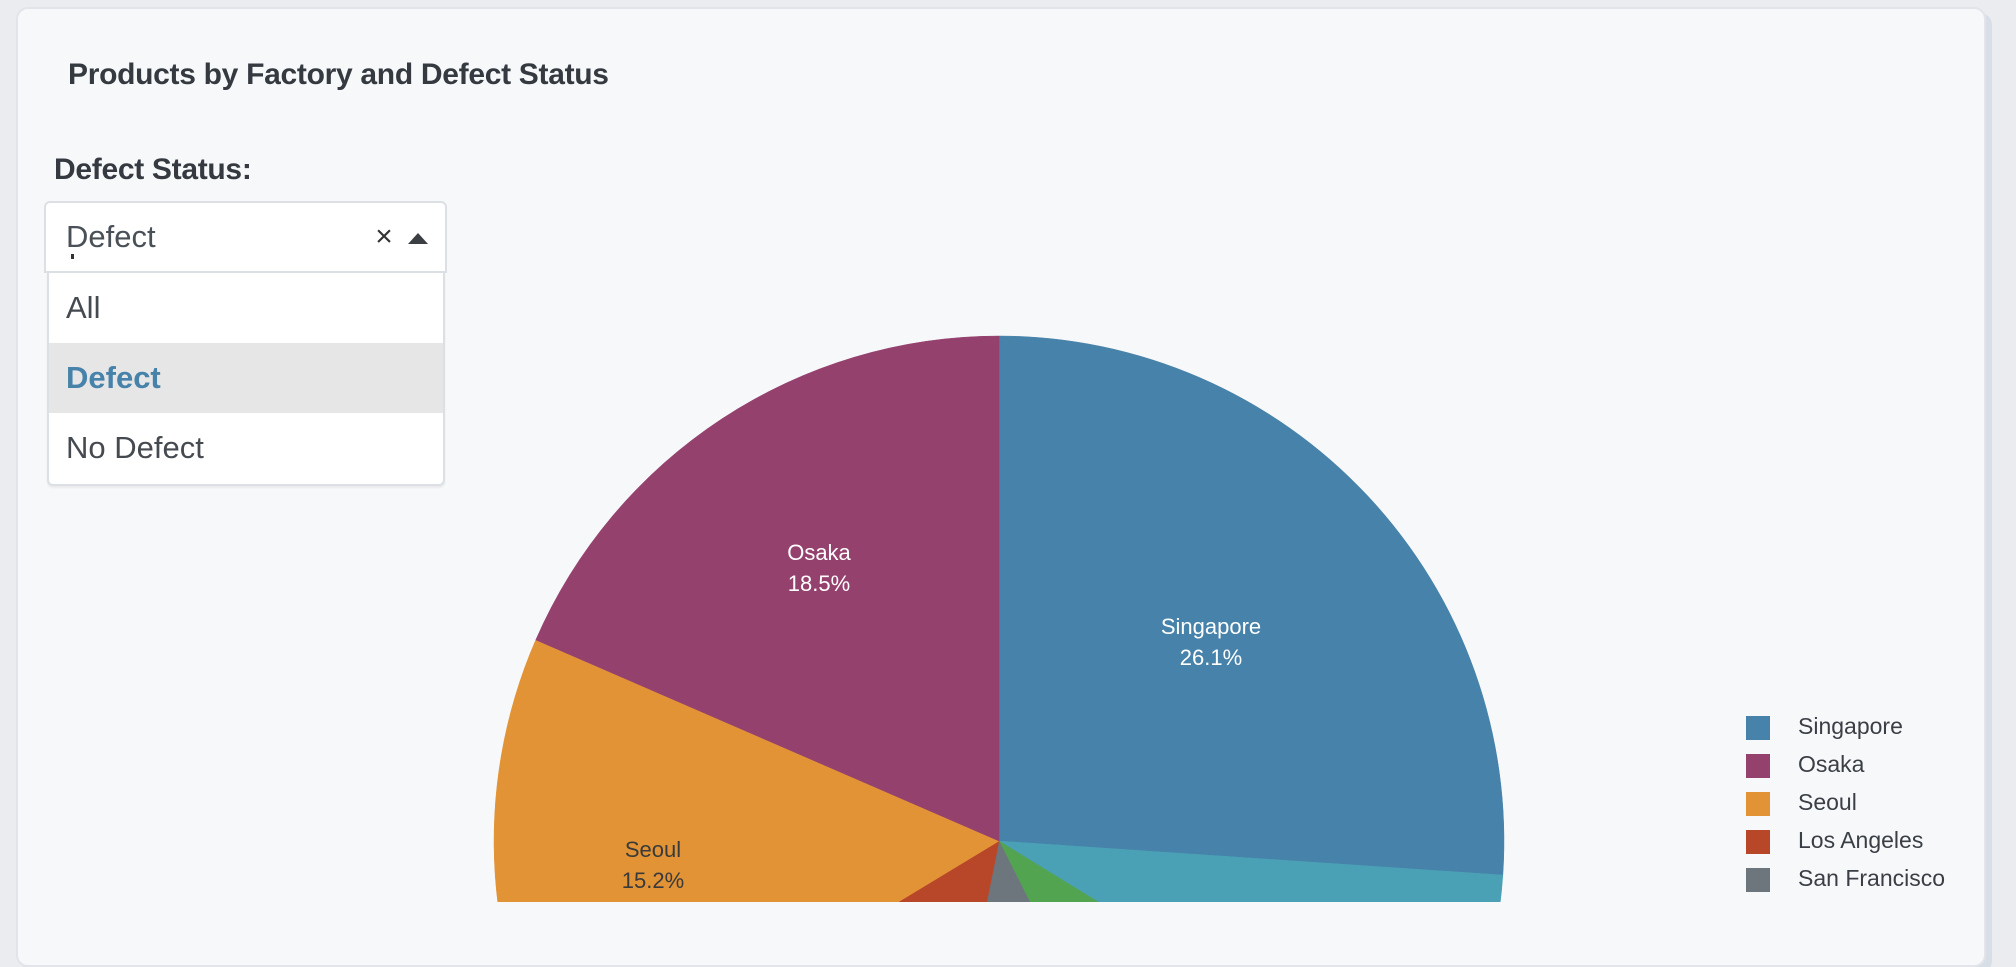 This screenshot has height=967, width=2016. I want to click on pie-slice-unlabeled-teal, so click(1251, 871).